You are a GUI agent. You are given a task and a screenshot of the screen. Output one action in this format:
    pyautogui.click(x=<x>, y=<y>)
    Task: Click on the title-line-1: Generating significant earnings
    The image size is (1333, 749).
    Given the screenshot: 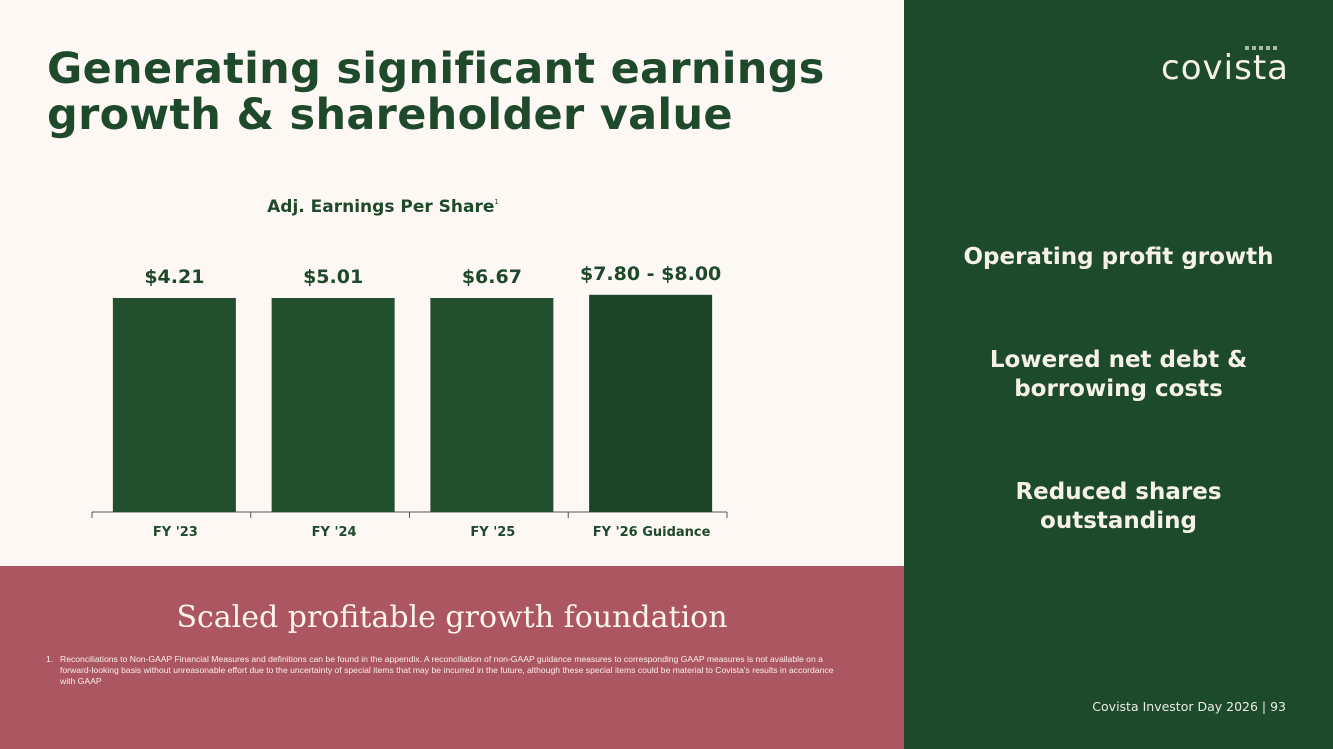 What is the action you would take?
    pyautogui.click(x=436, y=69)
    